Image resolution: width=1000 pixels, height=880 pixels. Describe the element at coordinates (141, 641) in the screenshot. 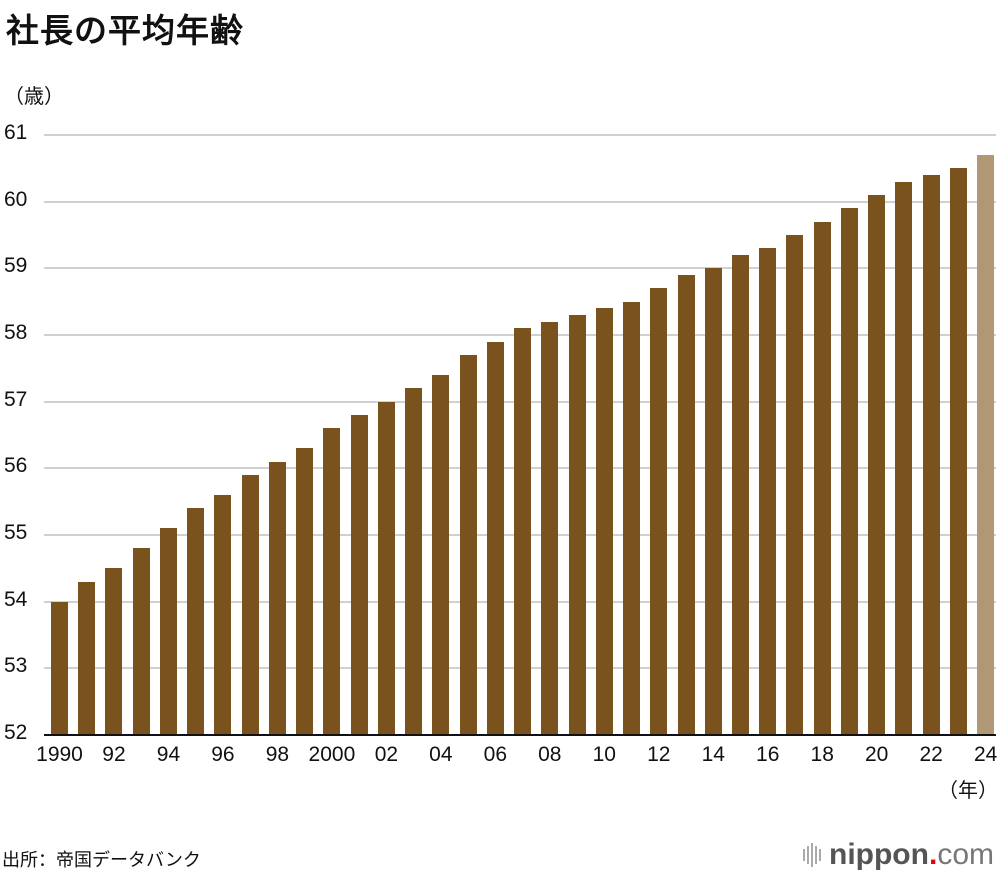

I see `bar-1993` at that location.